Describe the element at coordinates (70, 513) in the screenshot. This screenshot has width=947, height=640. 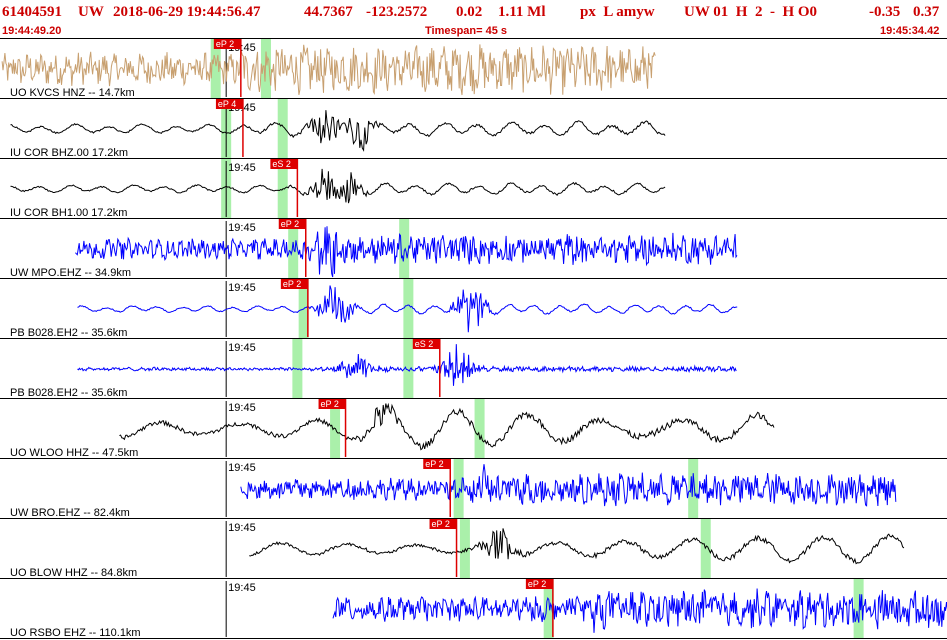
I see `station-label-7: UW BRO.EHZ -- 82.4km` at that location.